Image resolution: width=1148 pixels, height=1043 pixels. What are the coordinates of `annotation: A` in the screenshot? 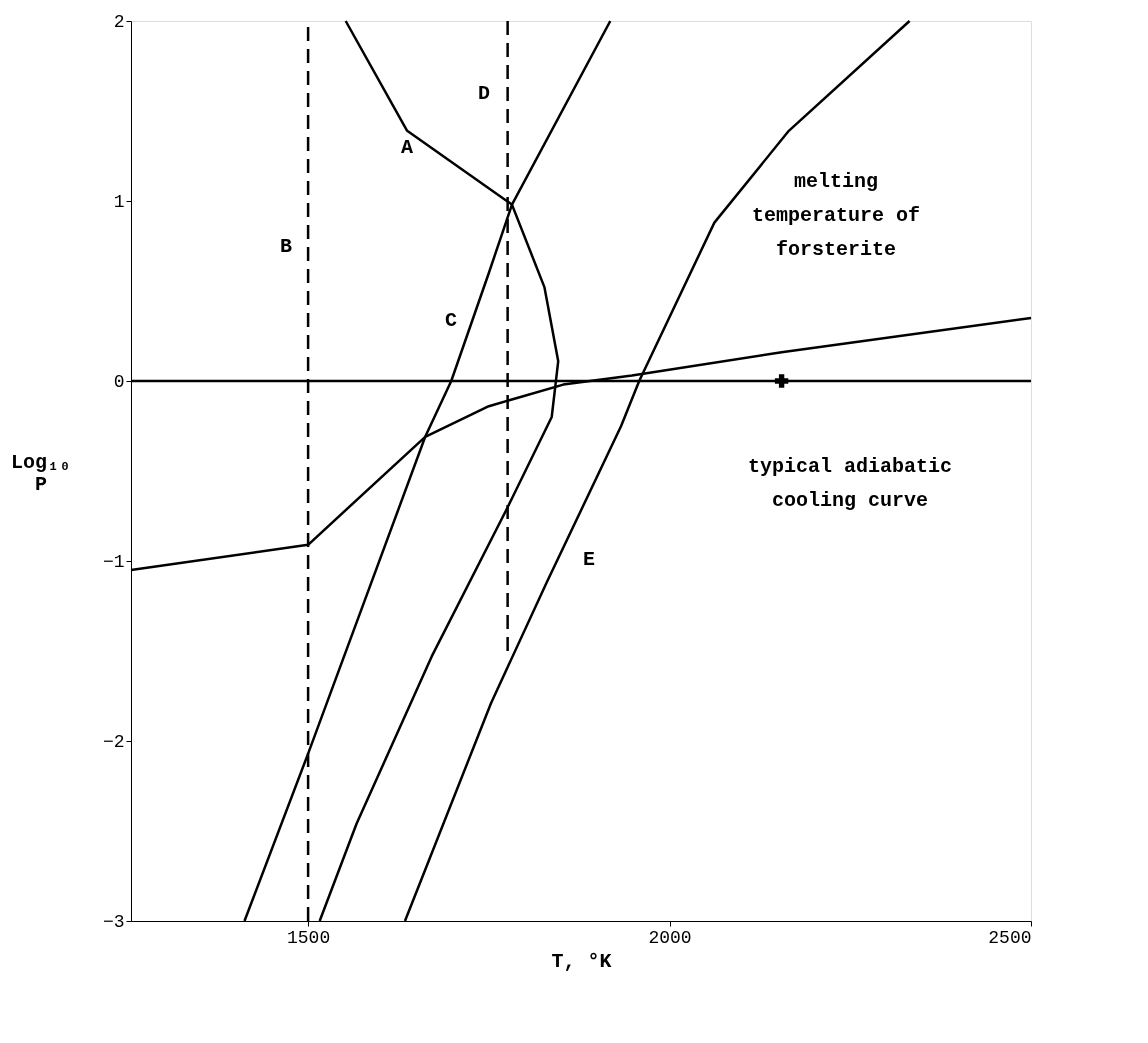 It's located at (407, 147).